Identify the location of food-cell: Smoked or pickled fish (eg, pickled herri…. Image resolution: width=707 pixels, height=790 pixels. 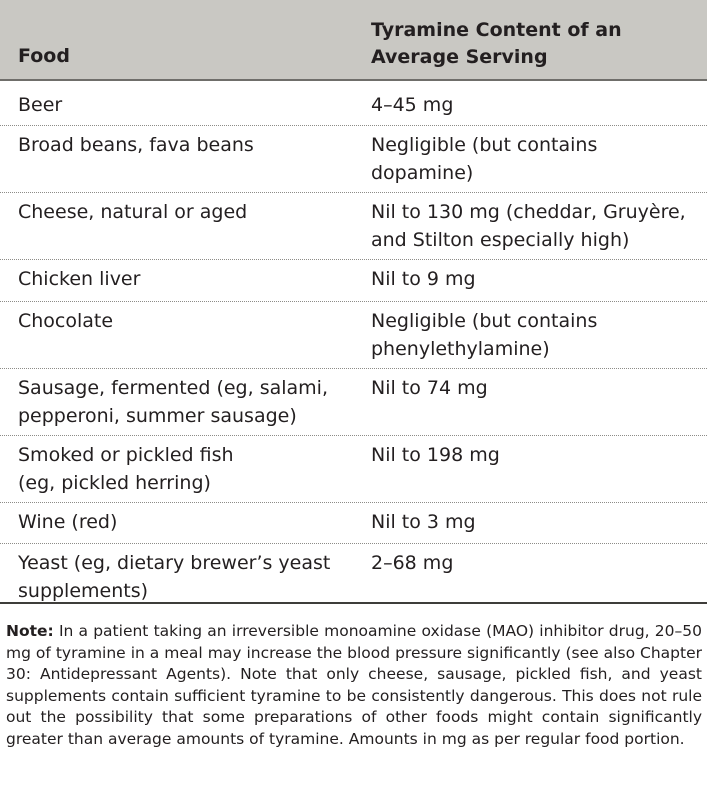
(188, 469).